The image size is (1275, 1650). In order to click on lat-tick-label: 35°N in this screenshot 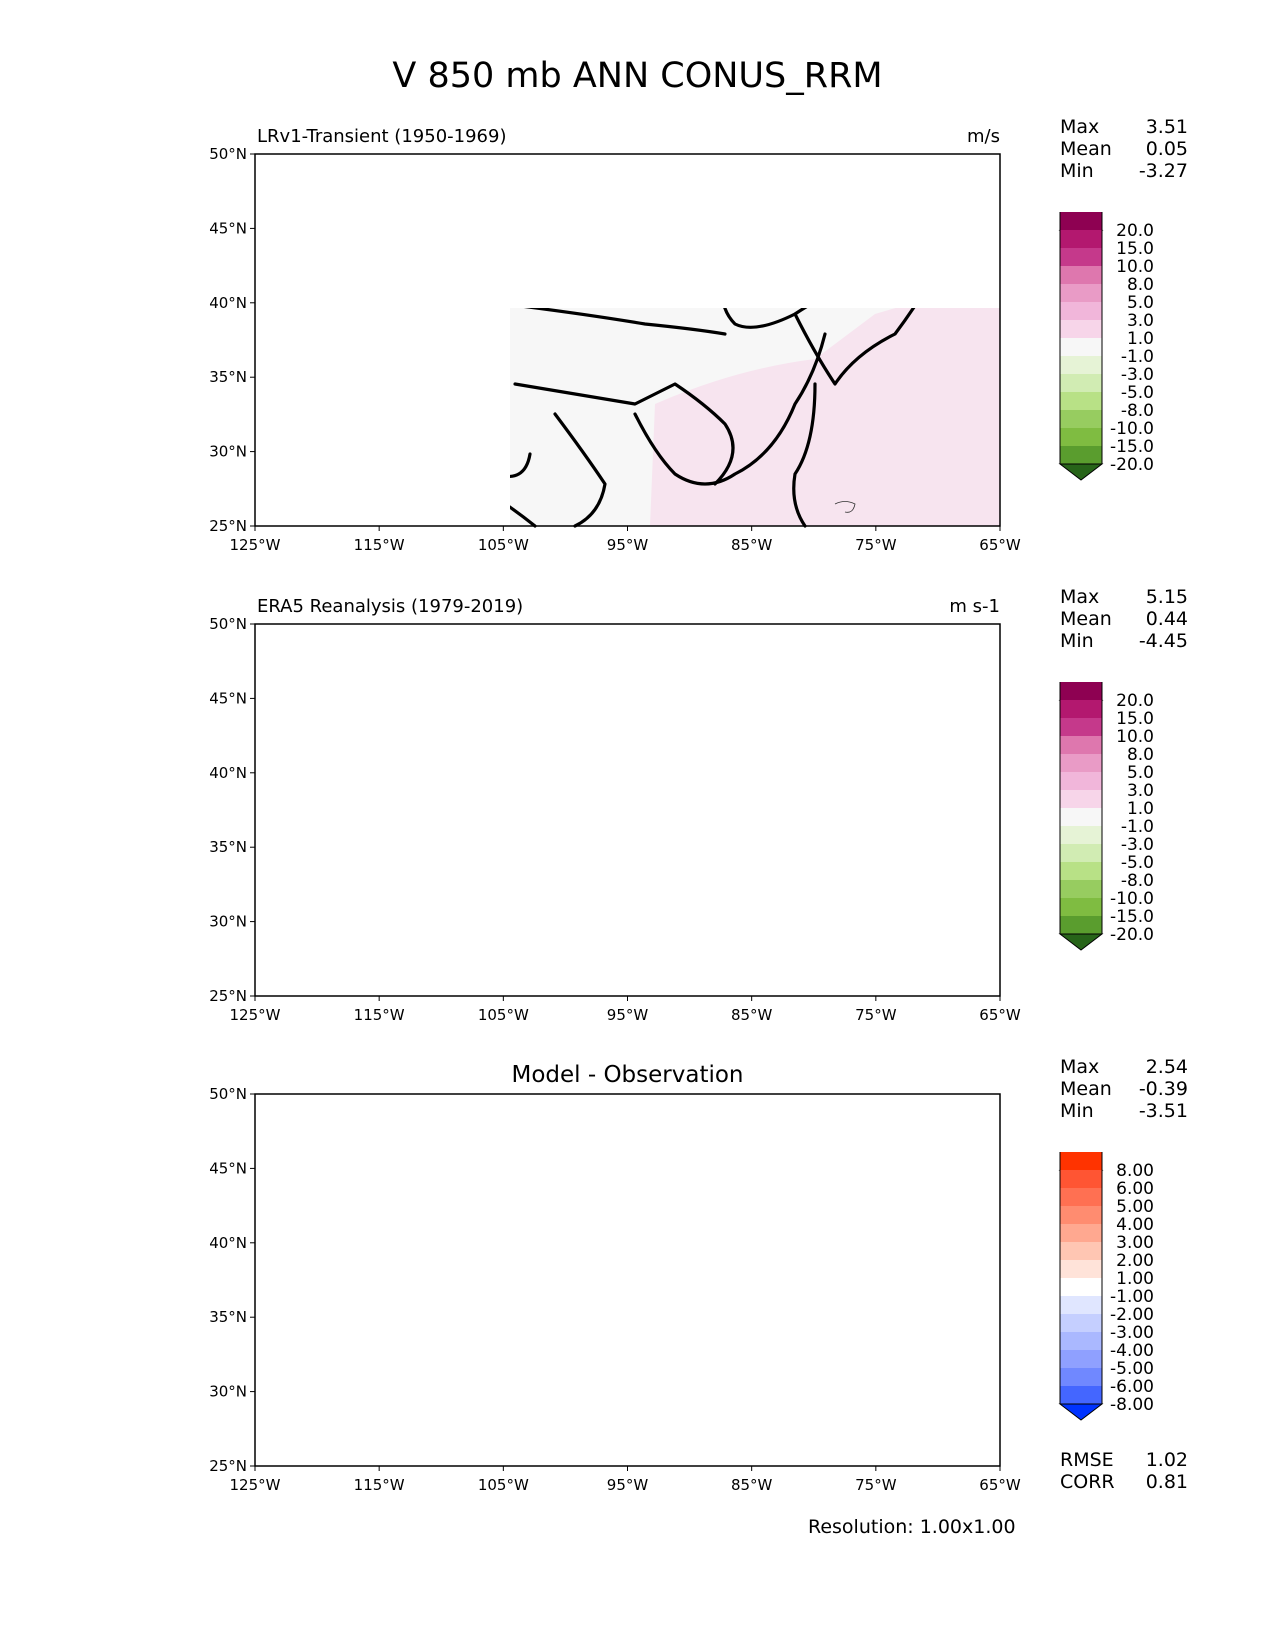, I will do `click(228, 377)`.